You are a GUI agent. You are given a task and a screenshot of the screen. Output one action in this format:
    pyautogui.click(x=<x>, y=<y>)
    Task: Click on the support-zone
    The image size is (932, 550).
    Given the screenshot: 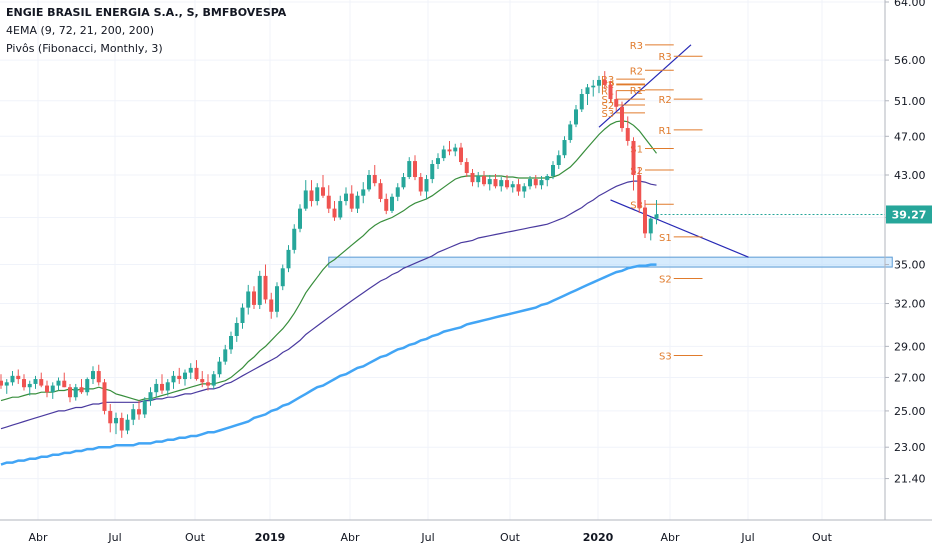 What is the action you would take?
    pyautogui.click(x=610, y=262)
    